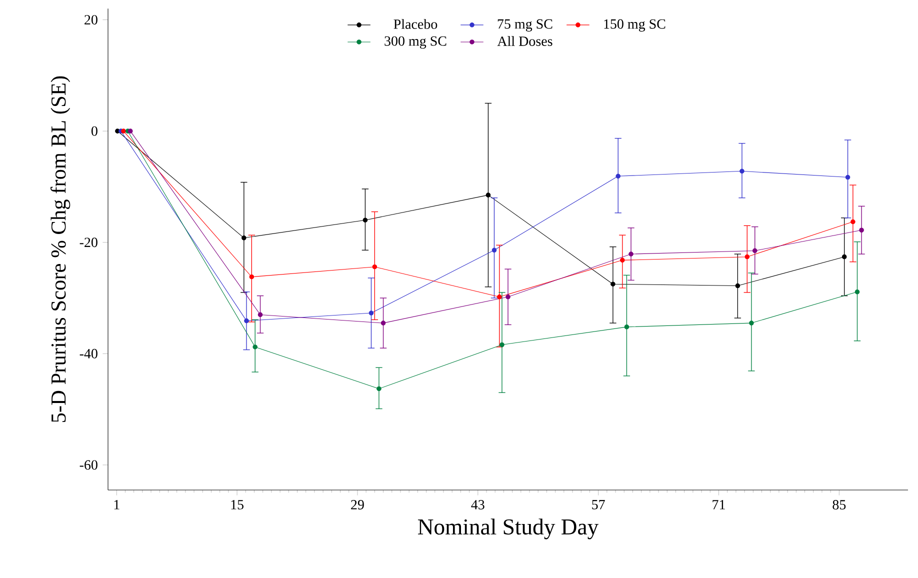 The height and width of the screenshot is (578, 918). What do you see at coordinates (60, 249) in the screenshot?
I see `y-axis-title: 5-D Pruritus Score % Chg from BL (SE)` at bounding box center [60, 249].